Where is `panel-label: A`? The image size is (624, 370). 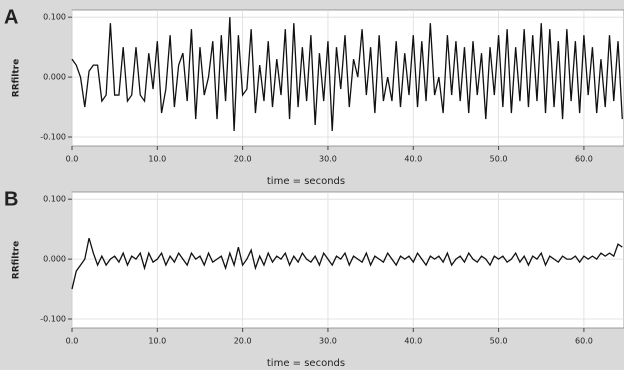
panel-label: A is located at coordinates (11, 17).